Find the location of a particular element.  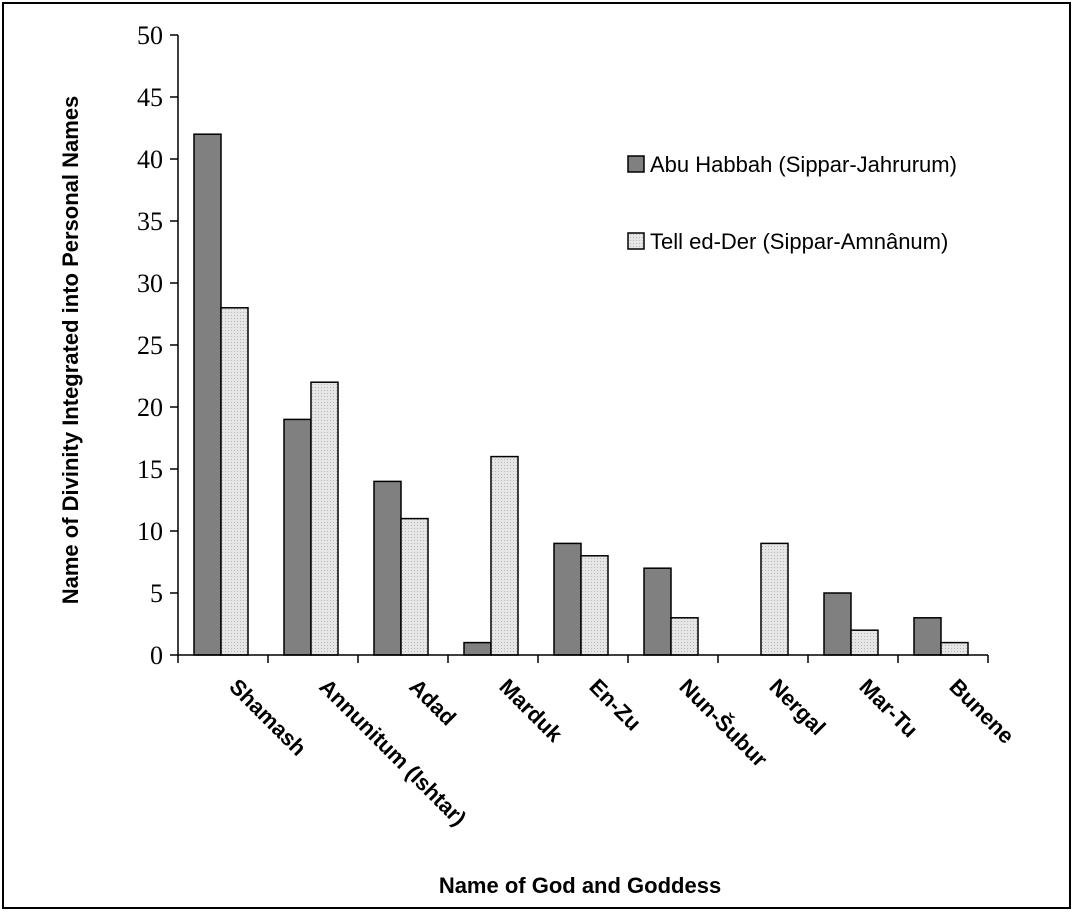

x-tick-label-en-zu: En-Zu is located at coordinates (615, 705).